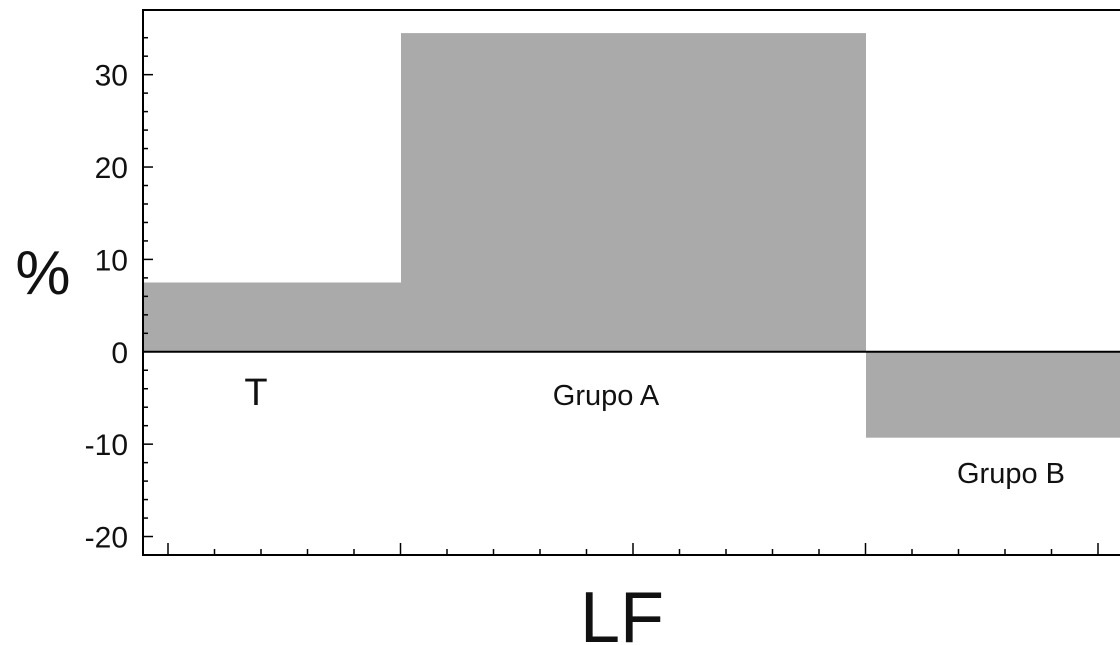  Describe the element at coordinates (272, 317) in the screenshot. I see `bar-t` at that location.